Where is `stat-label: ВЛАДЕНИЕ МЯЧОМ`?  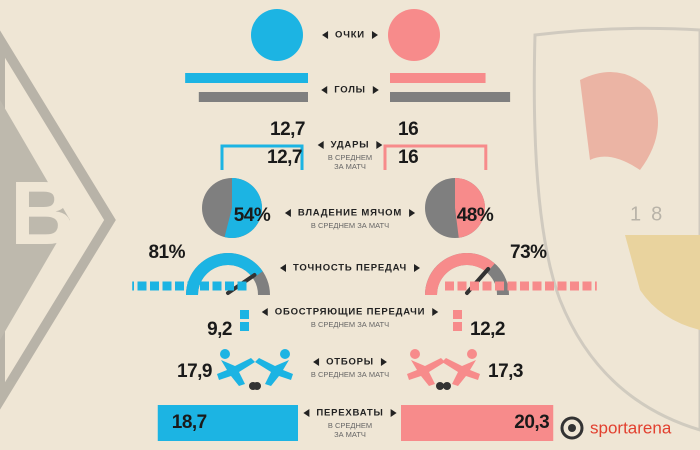 stat-label: ВЛАДЕНИЕ МЯЧОМ is located at coordinates (350, 213).